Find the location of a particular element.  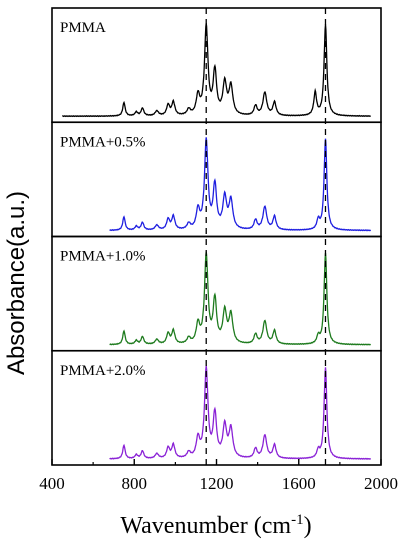

series-label-2: PMMA+0.5% is located at coordinates (103, 142).